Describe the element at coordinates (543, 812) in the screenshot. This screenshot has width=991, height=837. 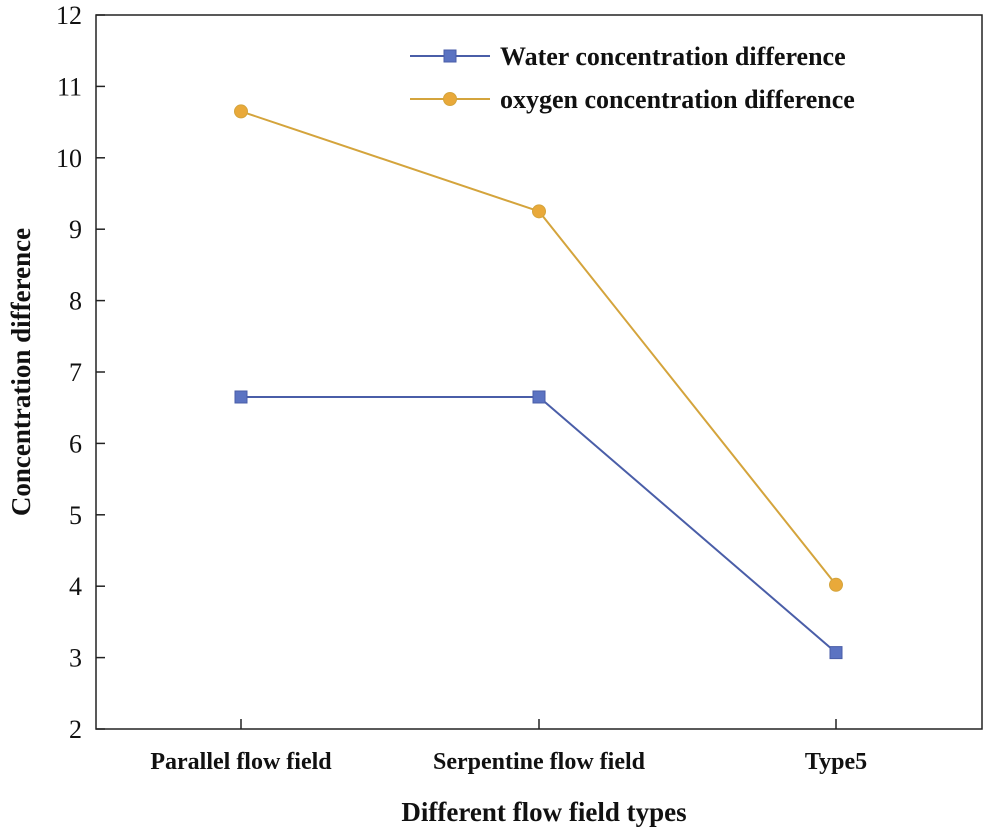
I see `x-axis-title: Different flow field types` at that location.